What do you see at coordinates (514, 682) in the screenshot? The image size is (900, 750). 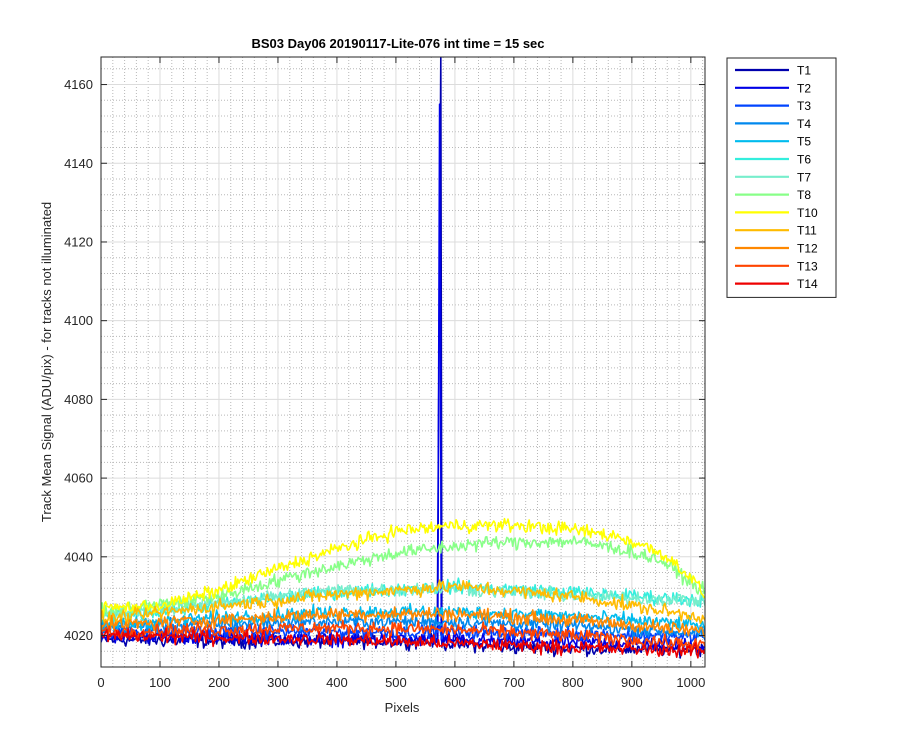 I see `x-tick-label: 700` at bounding box center [514, 682].